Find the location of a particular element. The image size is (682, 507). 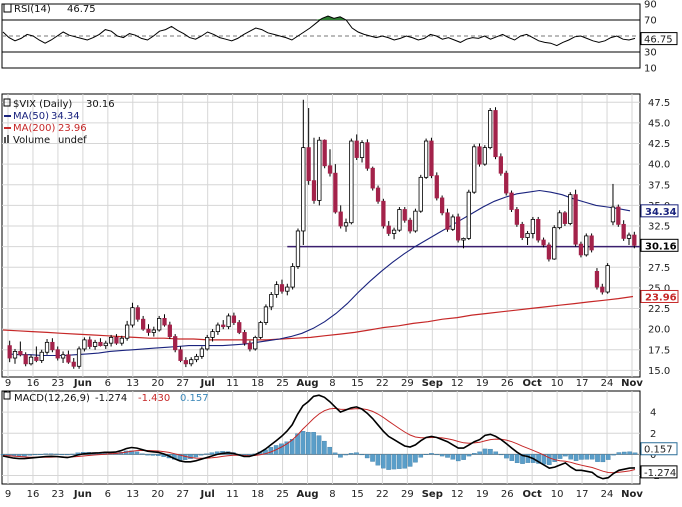

legend-ma50: MA(50) 34.34 is located at coordinates (42, 116).